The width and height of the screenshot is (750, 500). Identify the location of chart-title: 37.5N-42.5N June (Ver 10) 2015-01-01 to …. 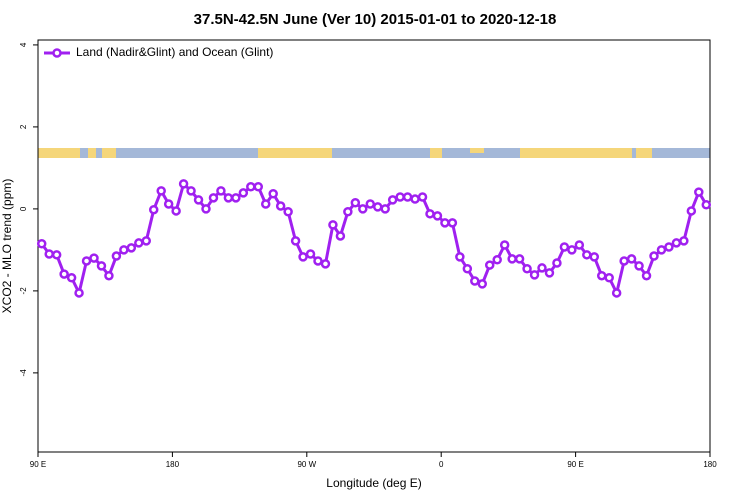
(375, 19).